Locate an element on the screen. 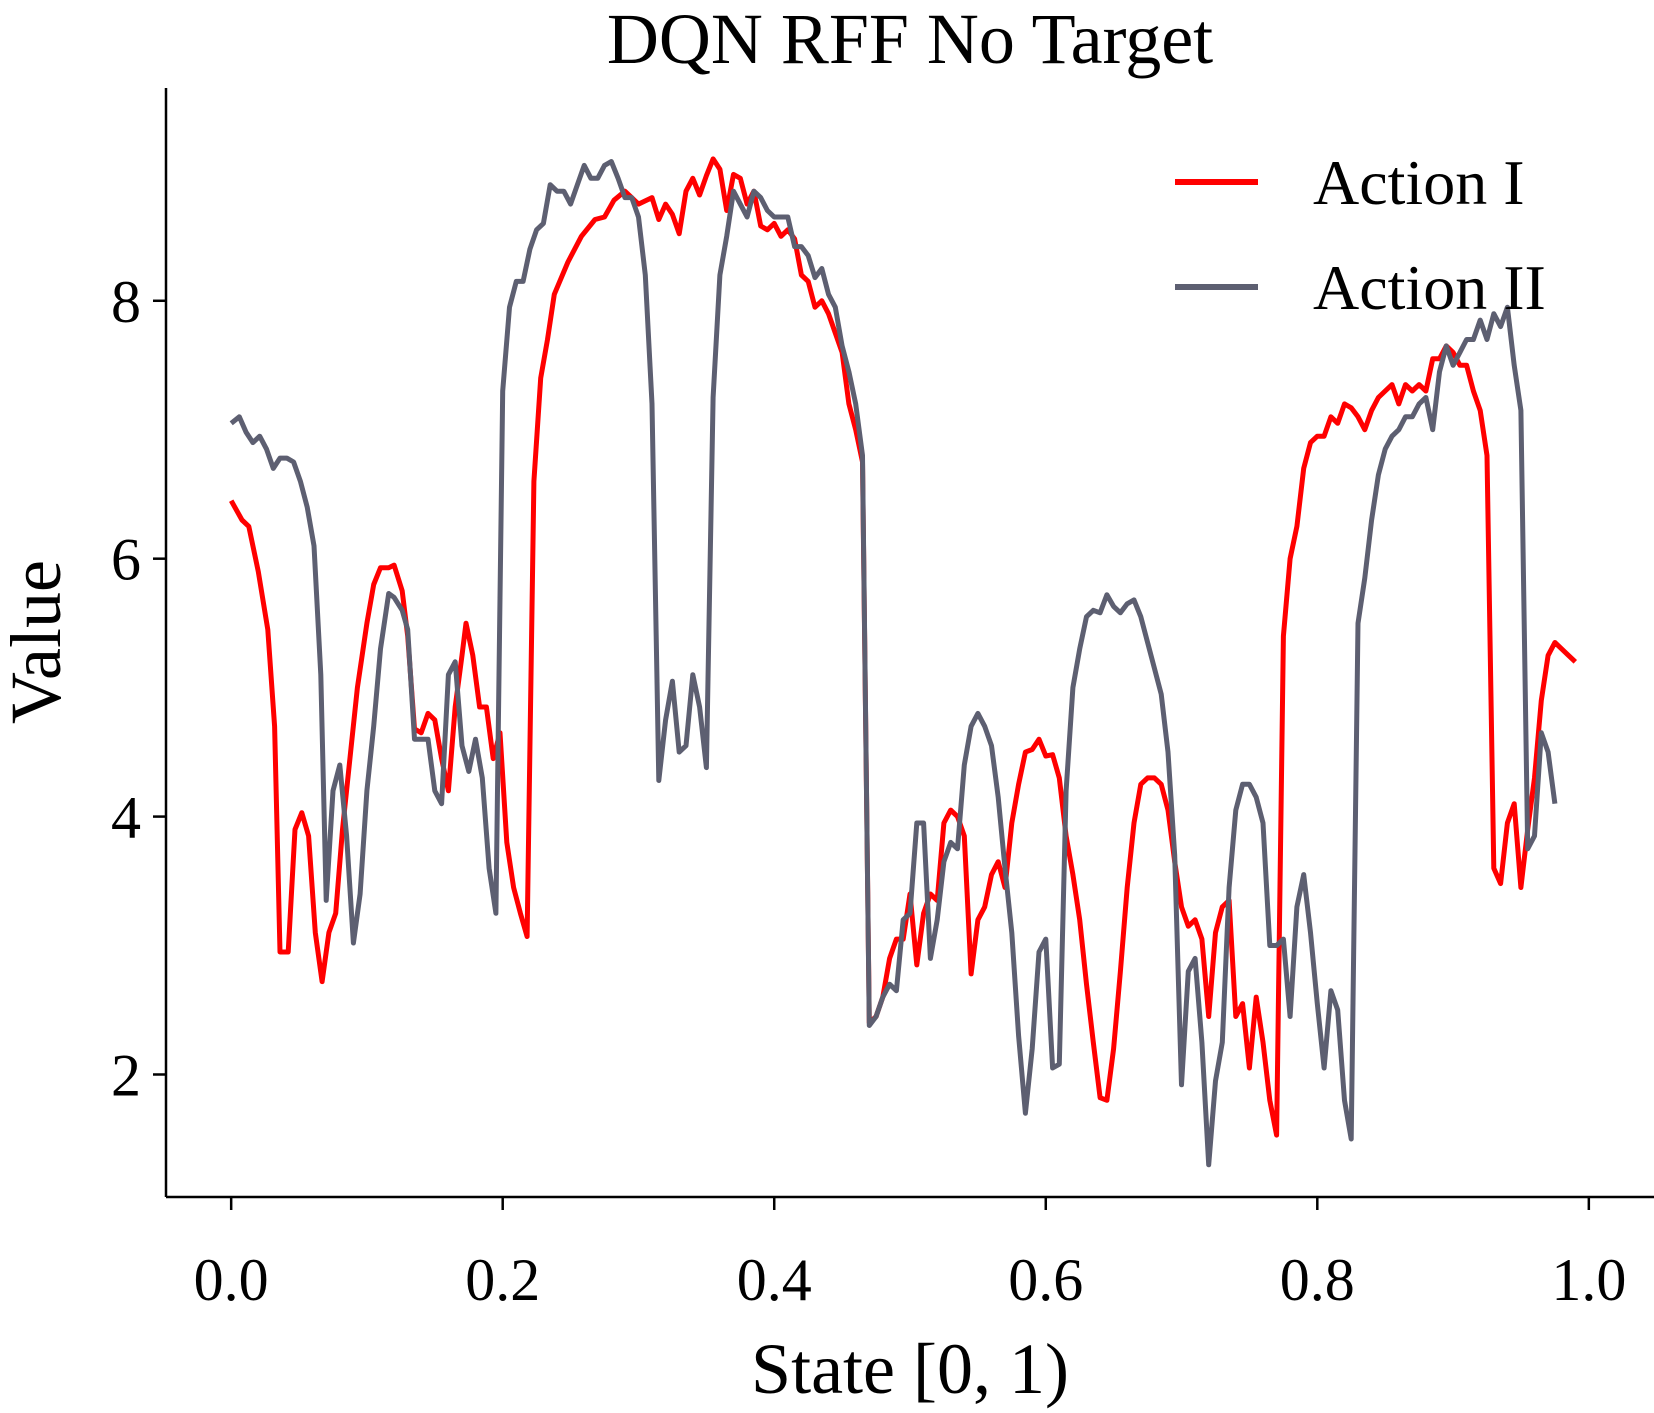  x-axis-label: State [0, 1) is located at coordinates (910, 1369).